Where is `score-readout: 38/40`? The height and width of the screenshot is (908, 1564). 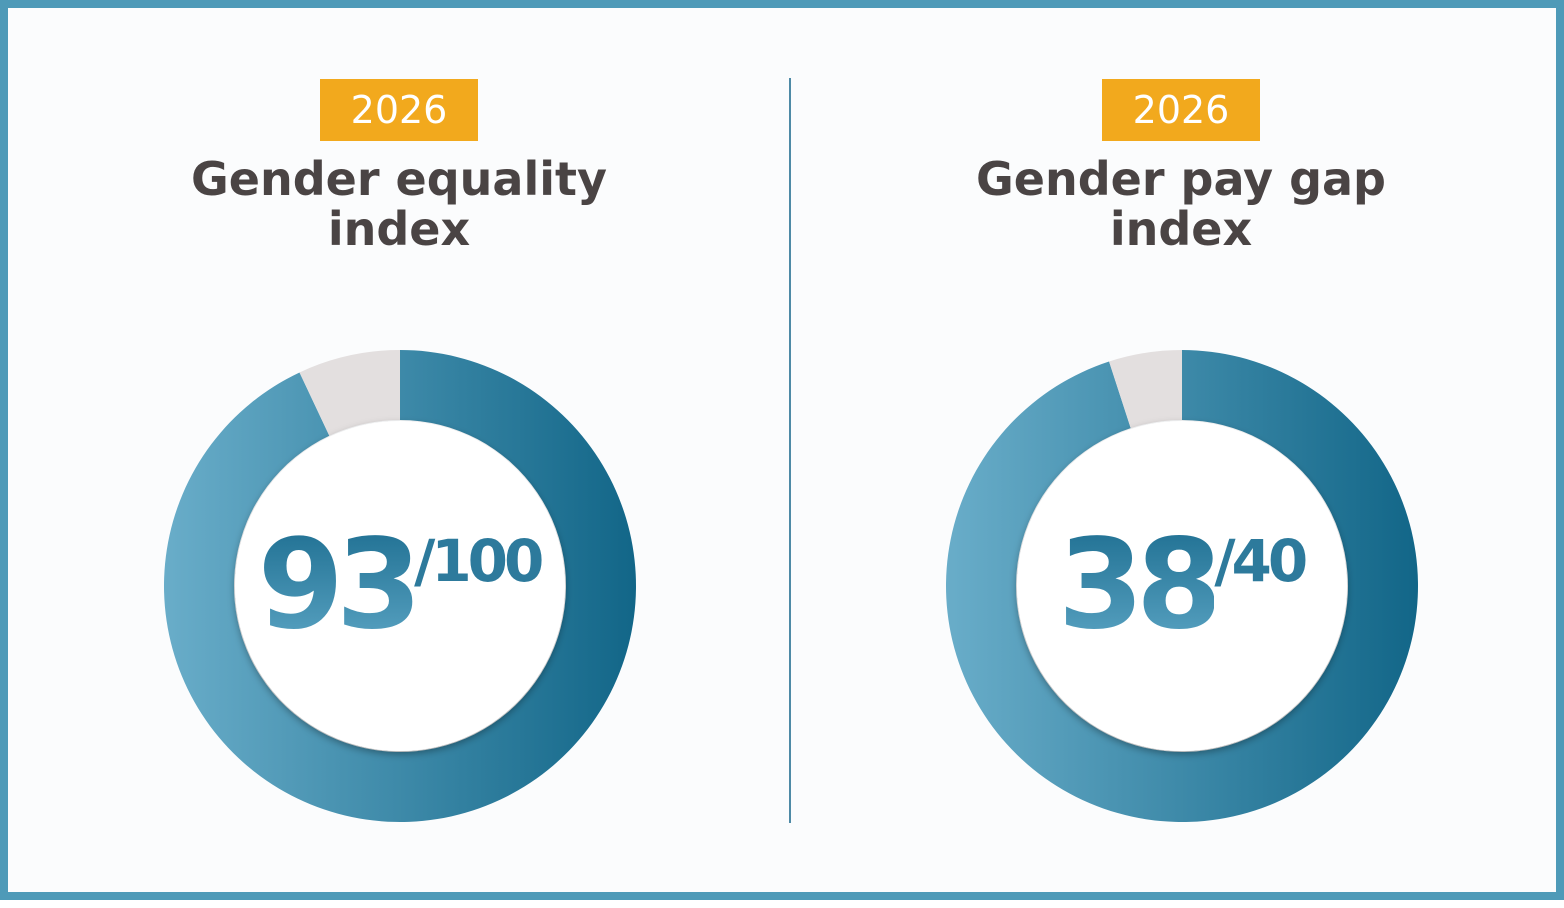
score-readout: 38/40 is located at coordinates (1177, 585).